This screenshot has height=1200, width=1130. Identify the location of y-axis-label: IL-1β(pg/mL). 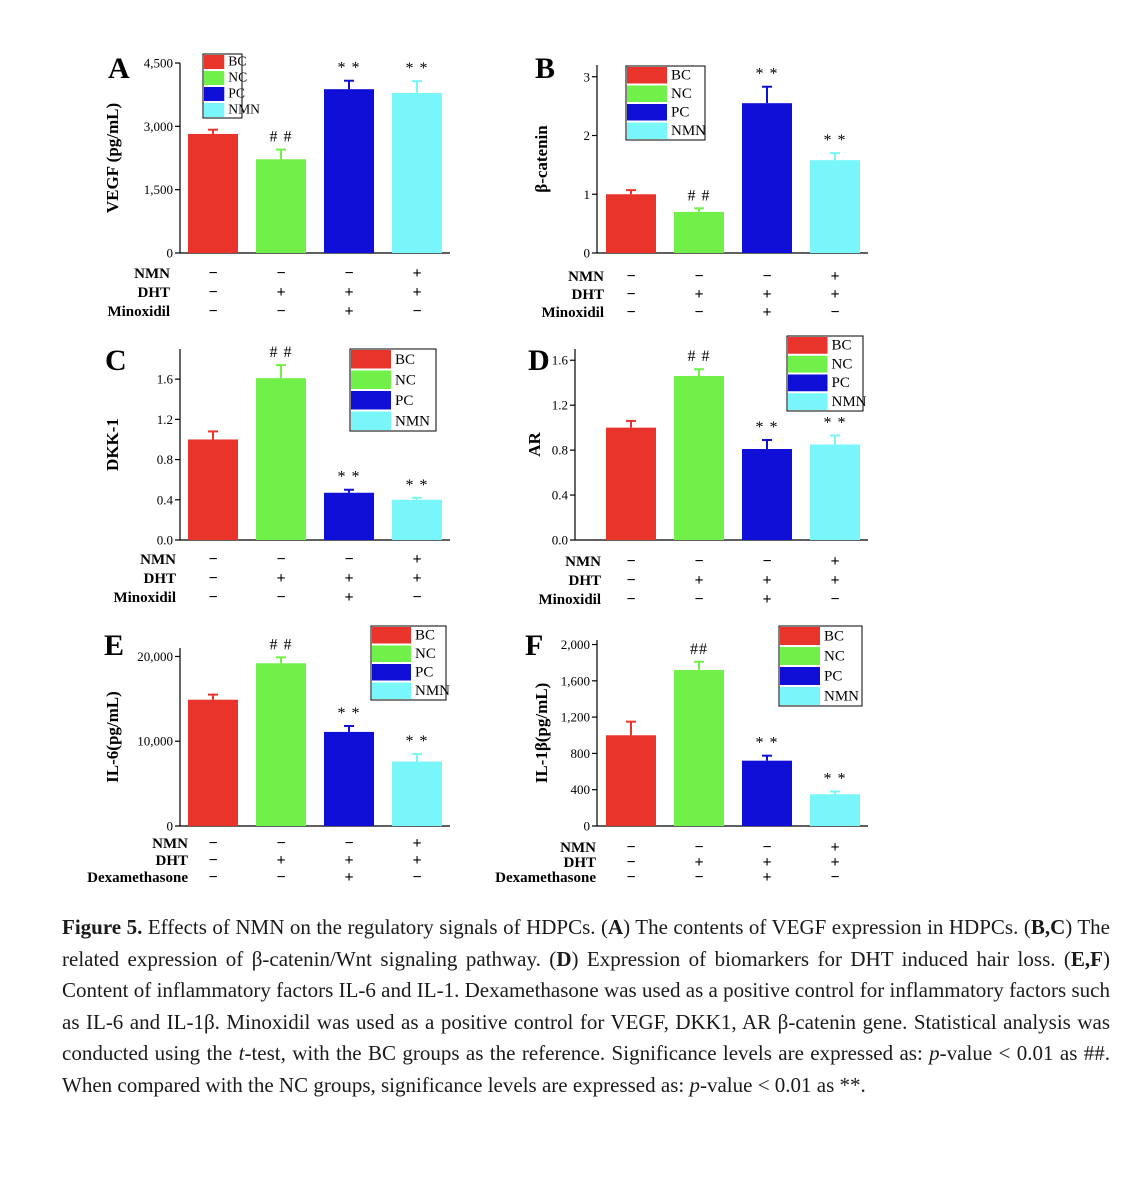
(541, 733).